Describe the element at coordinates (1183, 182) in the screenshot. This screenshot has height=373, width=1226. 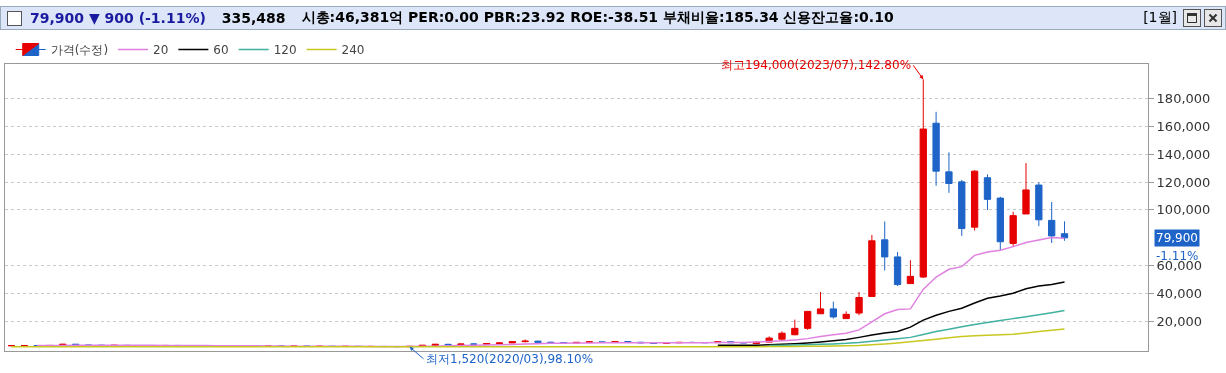
I see `y-tick-label: 120,000` at that location.